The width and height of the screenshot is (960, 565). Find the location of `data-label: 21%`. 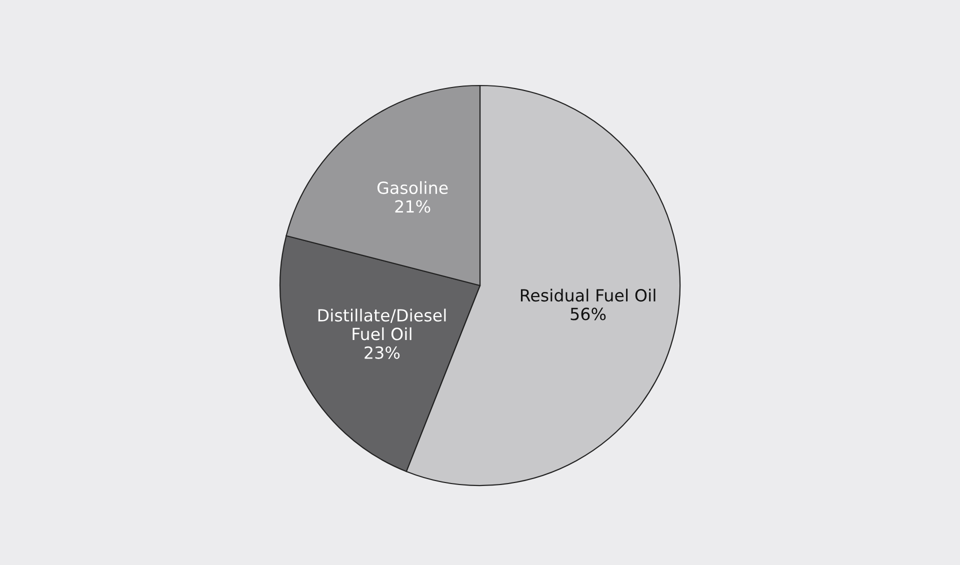

data-label: 21% is located at coordinates (412, 206).